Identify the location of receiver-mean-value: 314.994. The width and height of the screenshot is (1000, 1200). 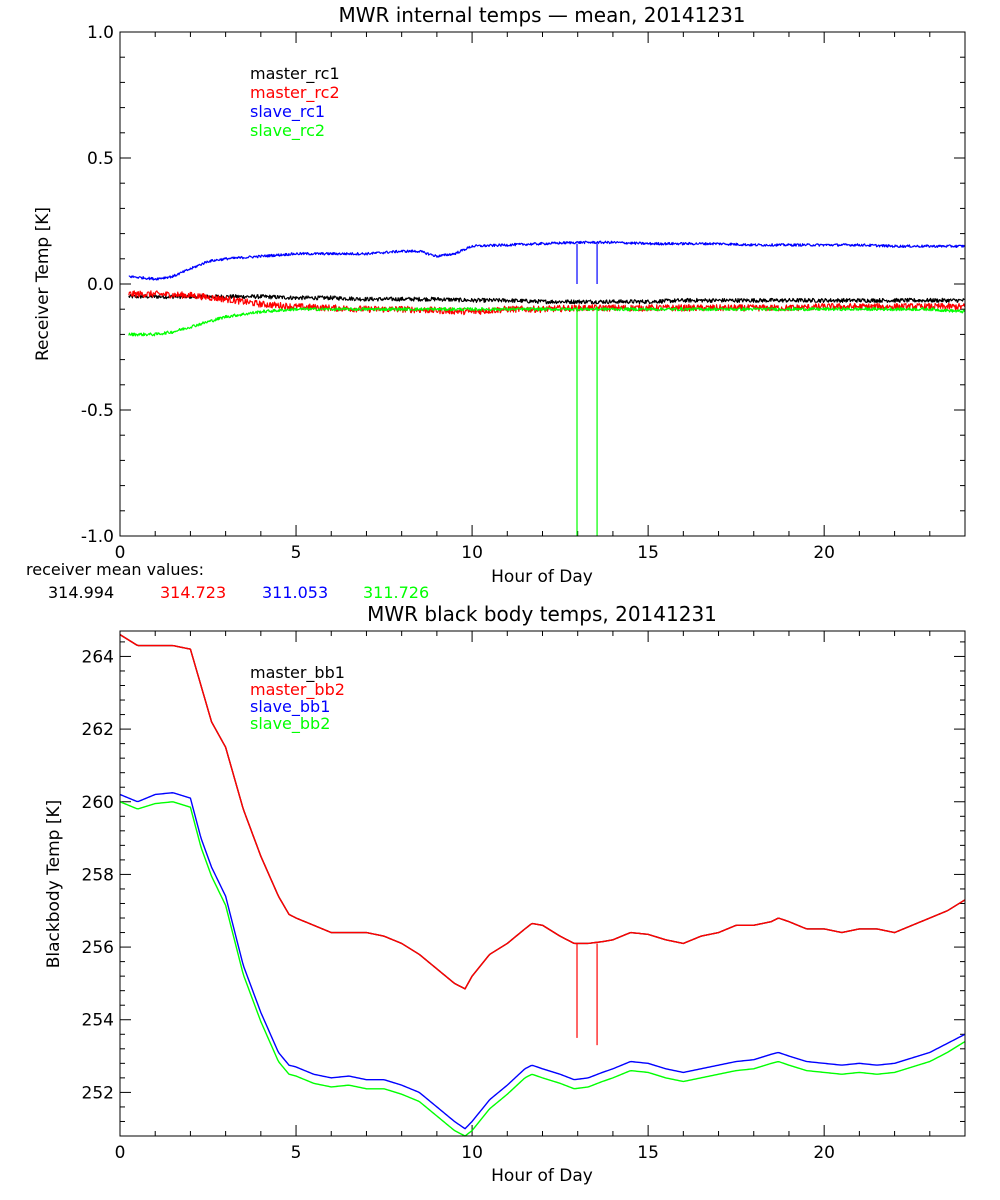
(81, 592).